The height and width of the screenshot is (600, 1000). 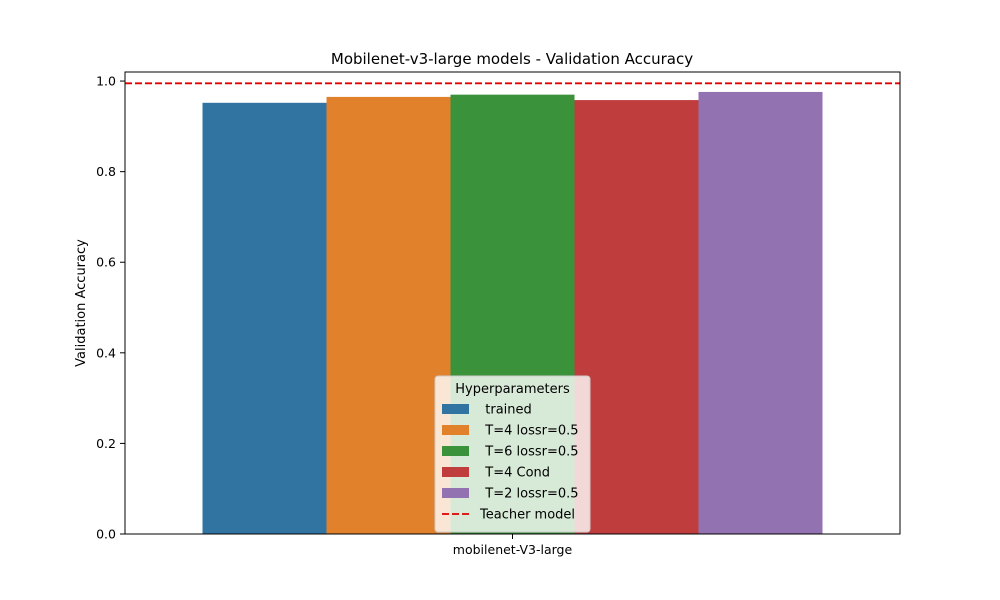 What do you see at coordinates (528, 494) in the screenshot?
I see `legend-item-label: T=2 lossr=0.5` at bounding box center [528, 494].